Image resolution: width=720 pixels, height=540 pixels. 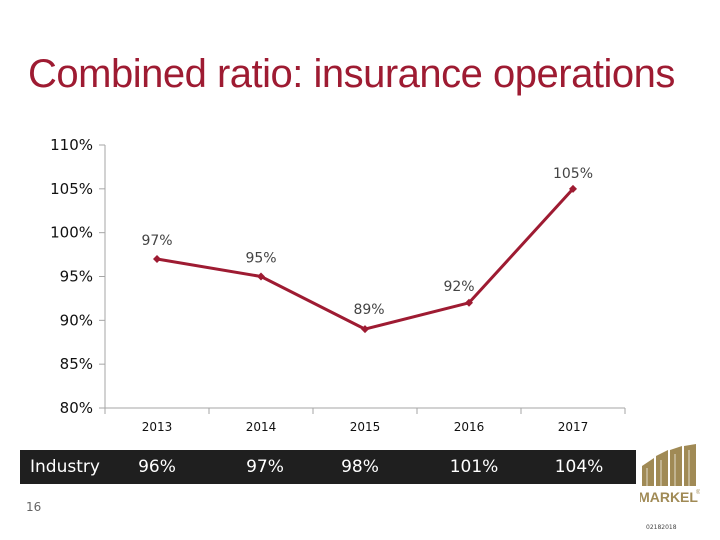 What do you see at coordinates (34, 507) in the screenshot?
I see `page-number: 16` at bounding box center [34, 507].